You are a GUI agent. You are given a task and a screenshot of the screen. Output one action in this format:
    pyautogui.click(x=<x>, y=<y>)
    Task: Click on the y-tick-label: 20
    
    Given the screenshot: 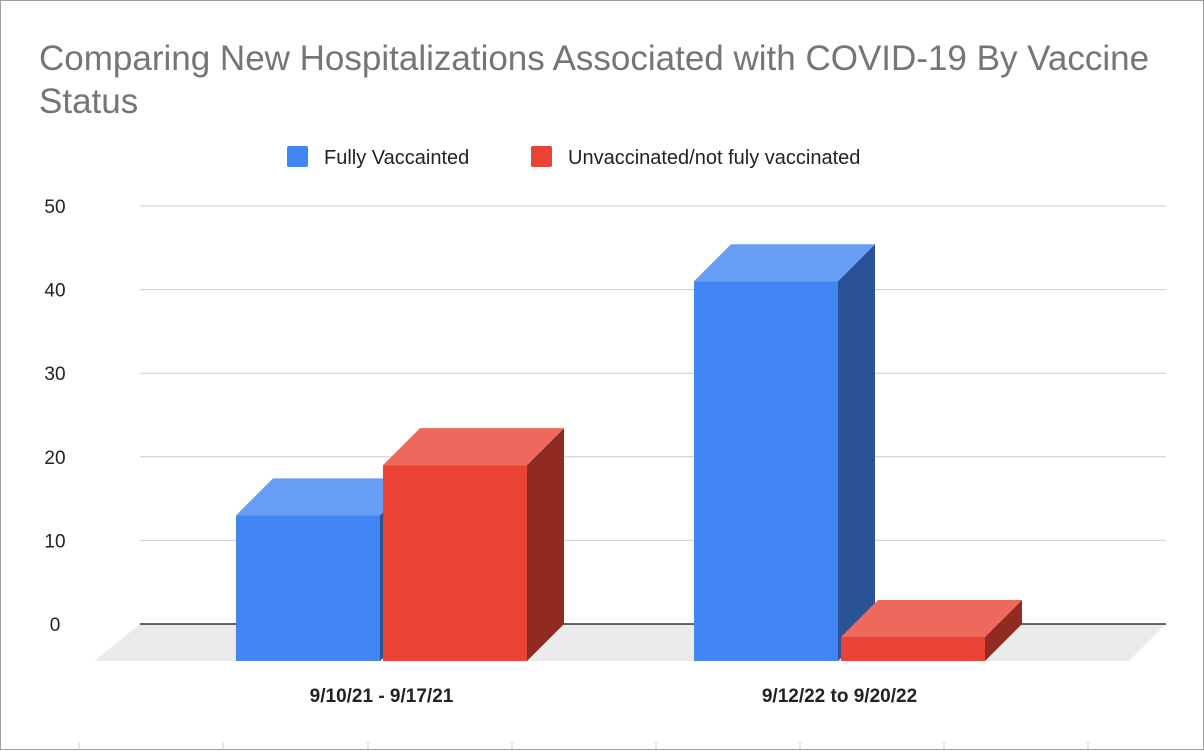 What is the action you would take?
    pyautogui.click(x=54, y=458)
    